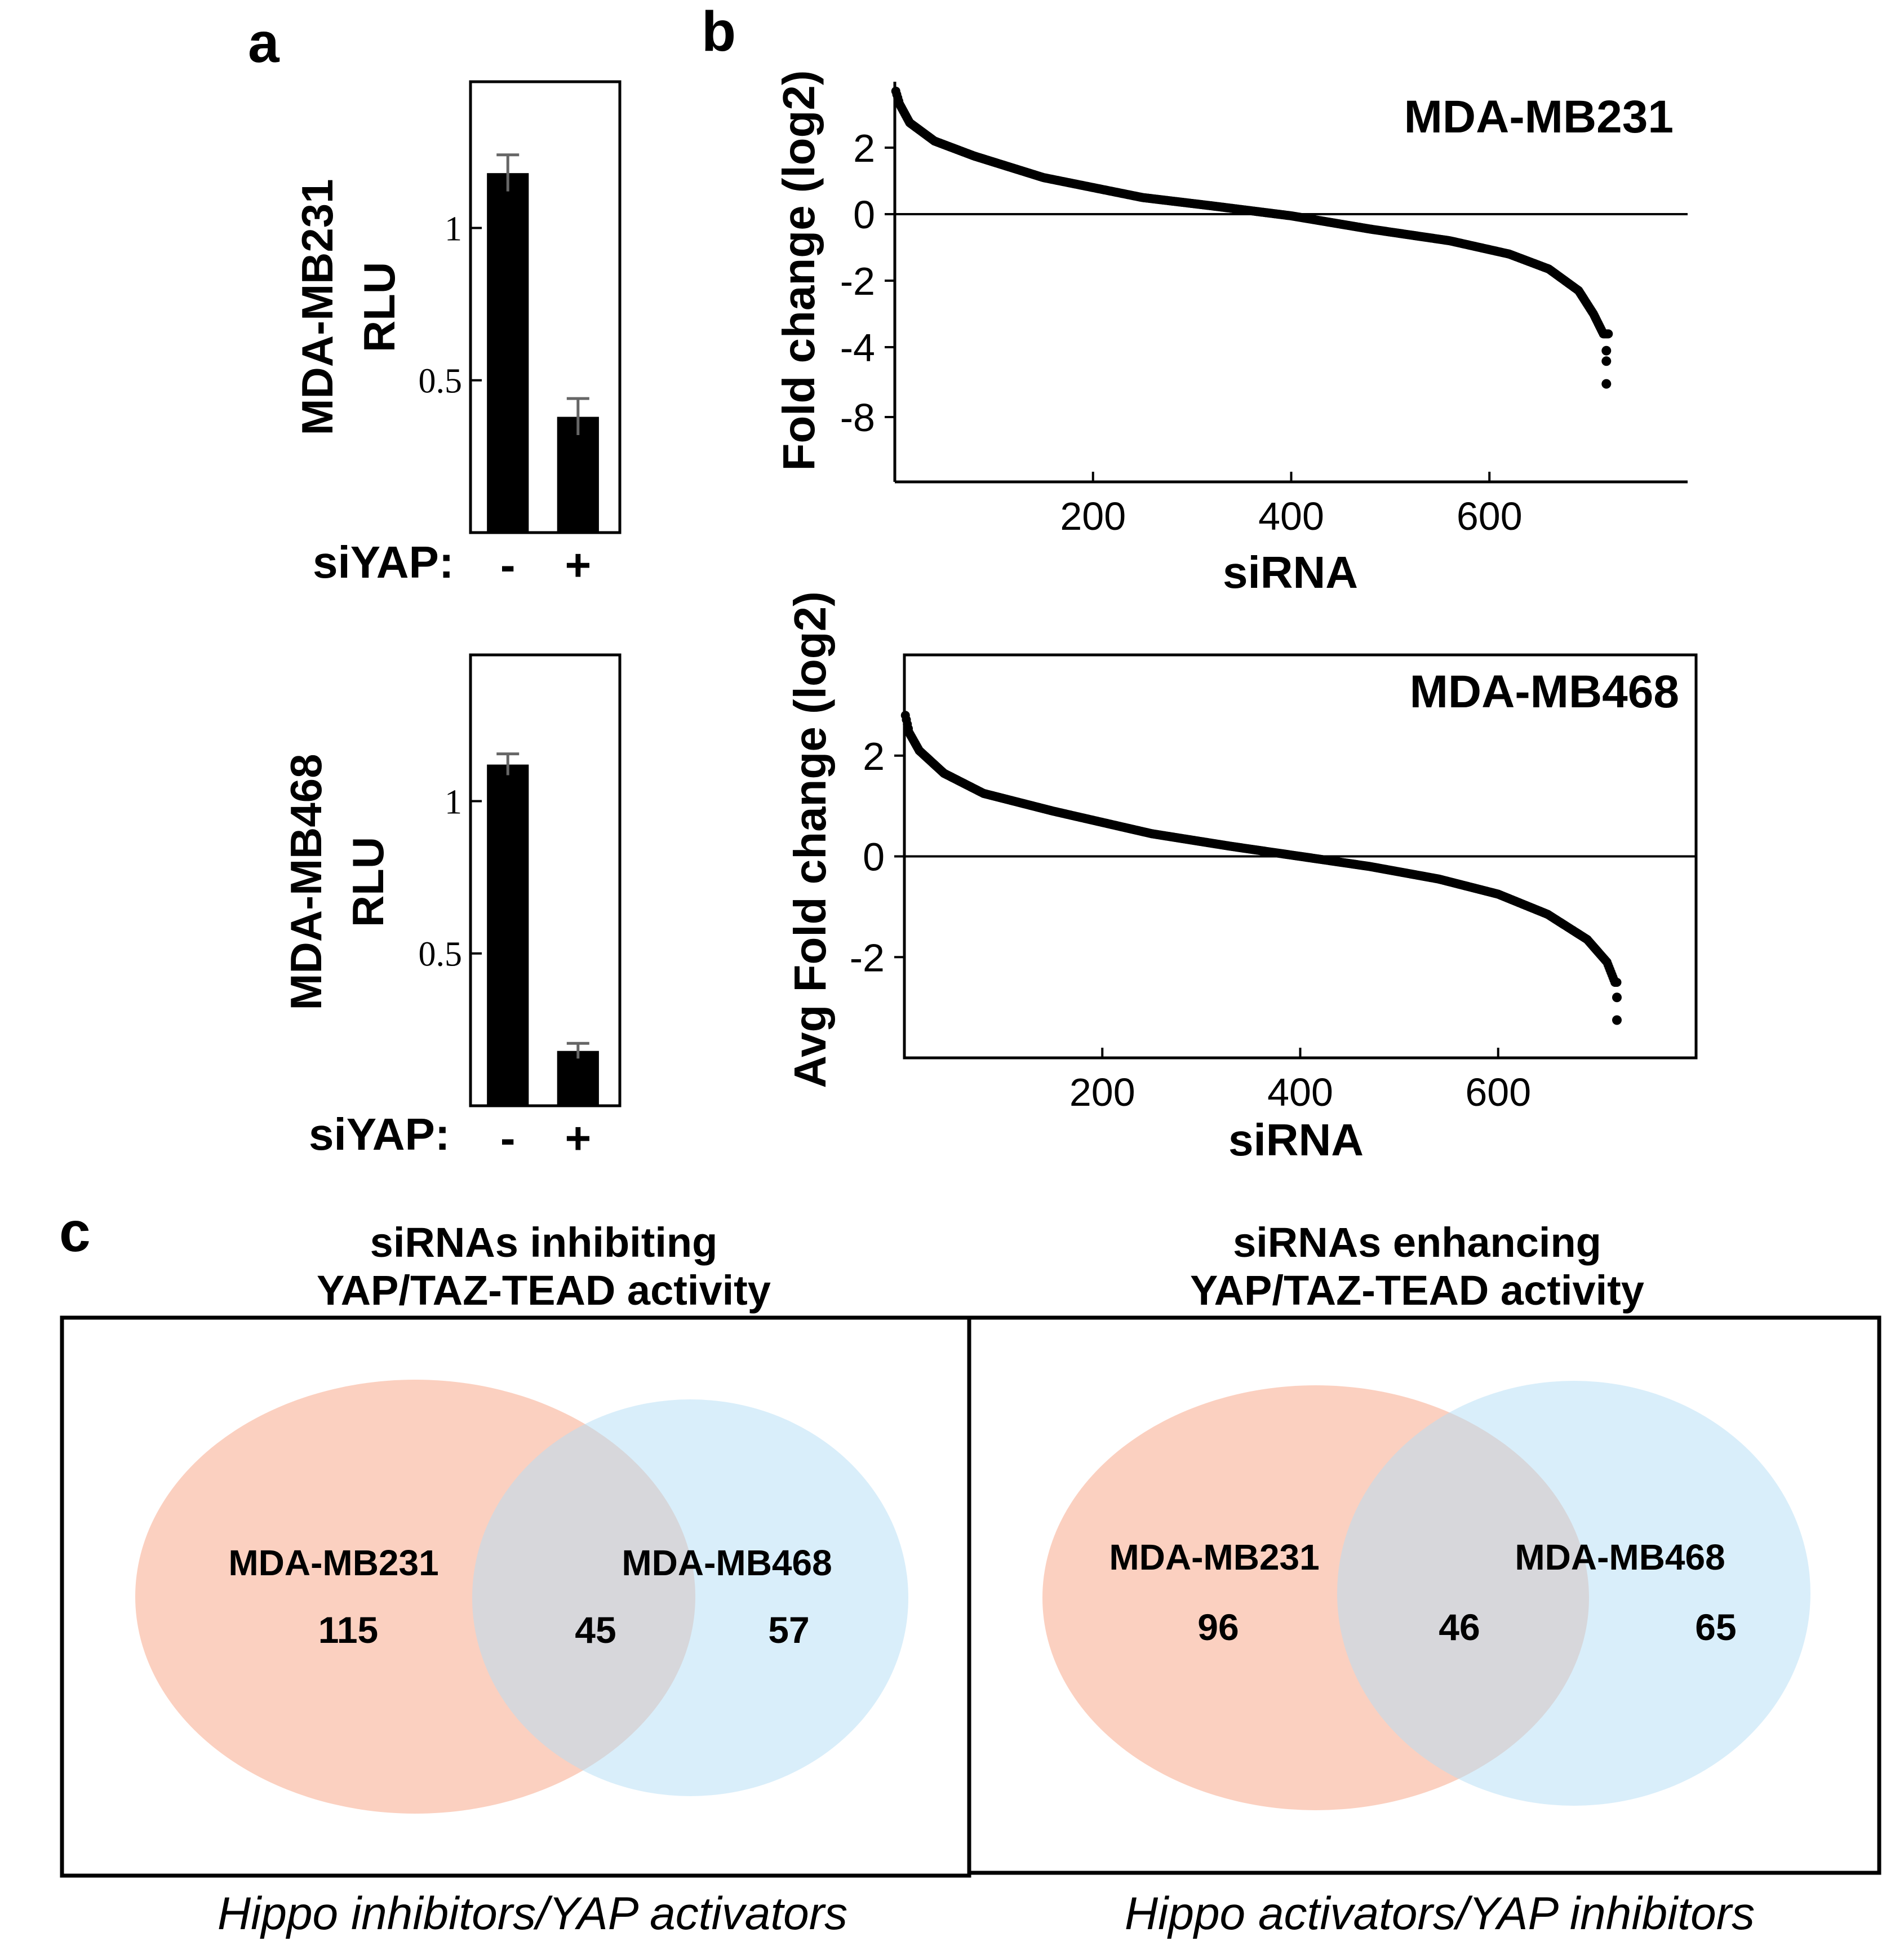  What do you see at coordinates (857, 418) in the screenshot?
I see `y-tick-label: -8` at bounding box center [857, 418].